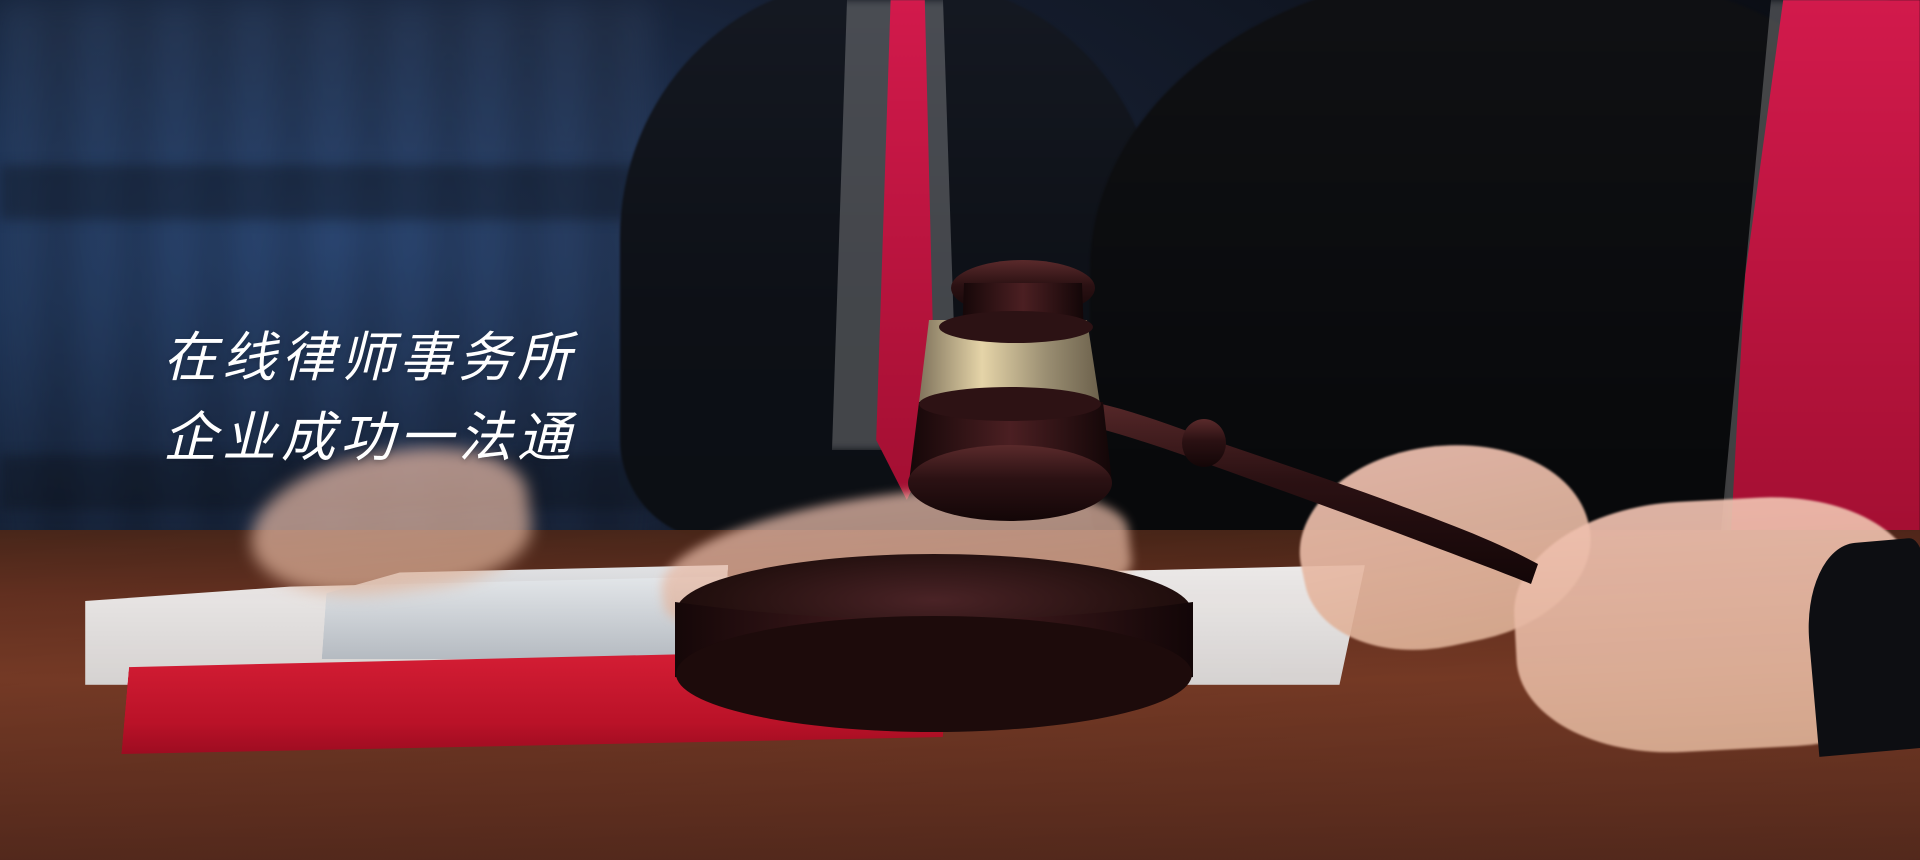 The image size is (1920, 860). What do you see at coordinates (369, 437) in the screenshot?
I see `hero-headline-line-2: 企业成功一法通` at bounding box center [369, 437].